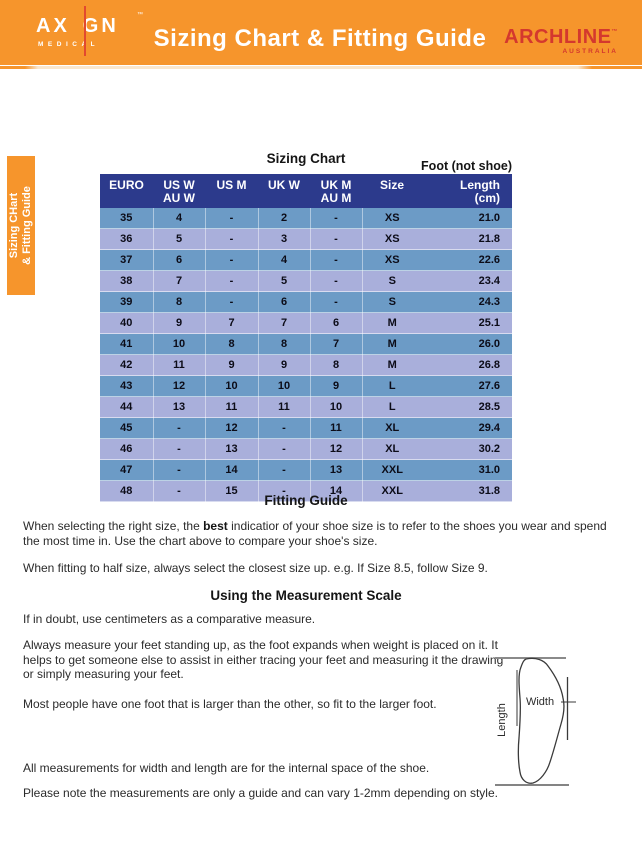 This screenshot has height=848, width=642. Describe the element at coordinates (306, 491) in the screenshot. I see `table-row: 48-15-14 XXL 31.8` at that location.